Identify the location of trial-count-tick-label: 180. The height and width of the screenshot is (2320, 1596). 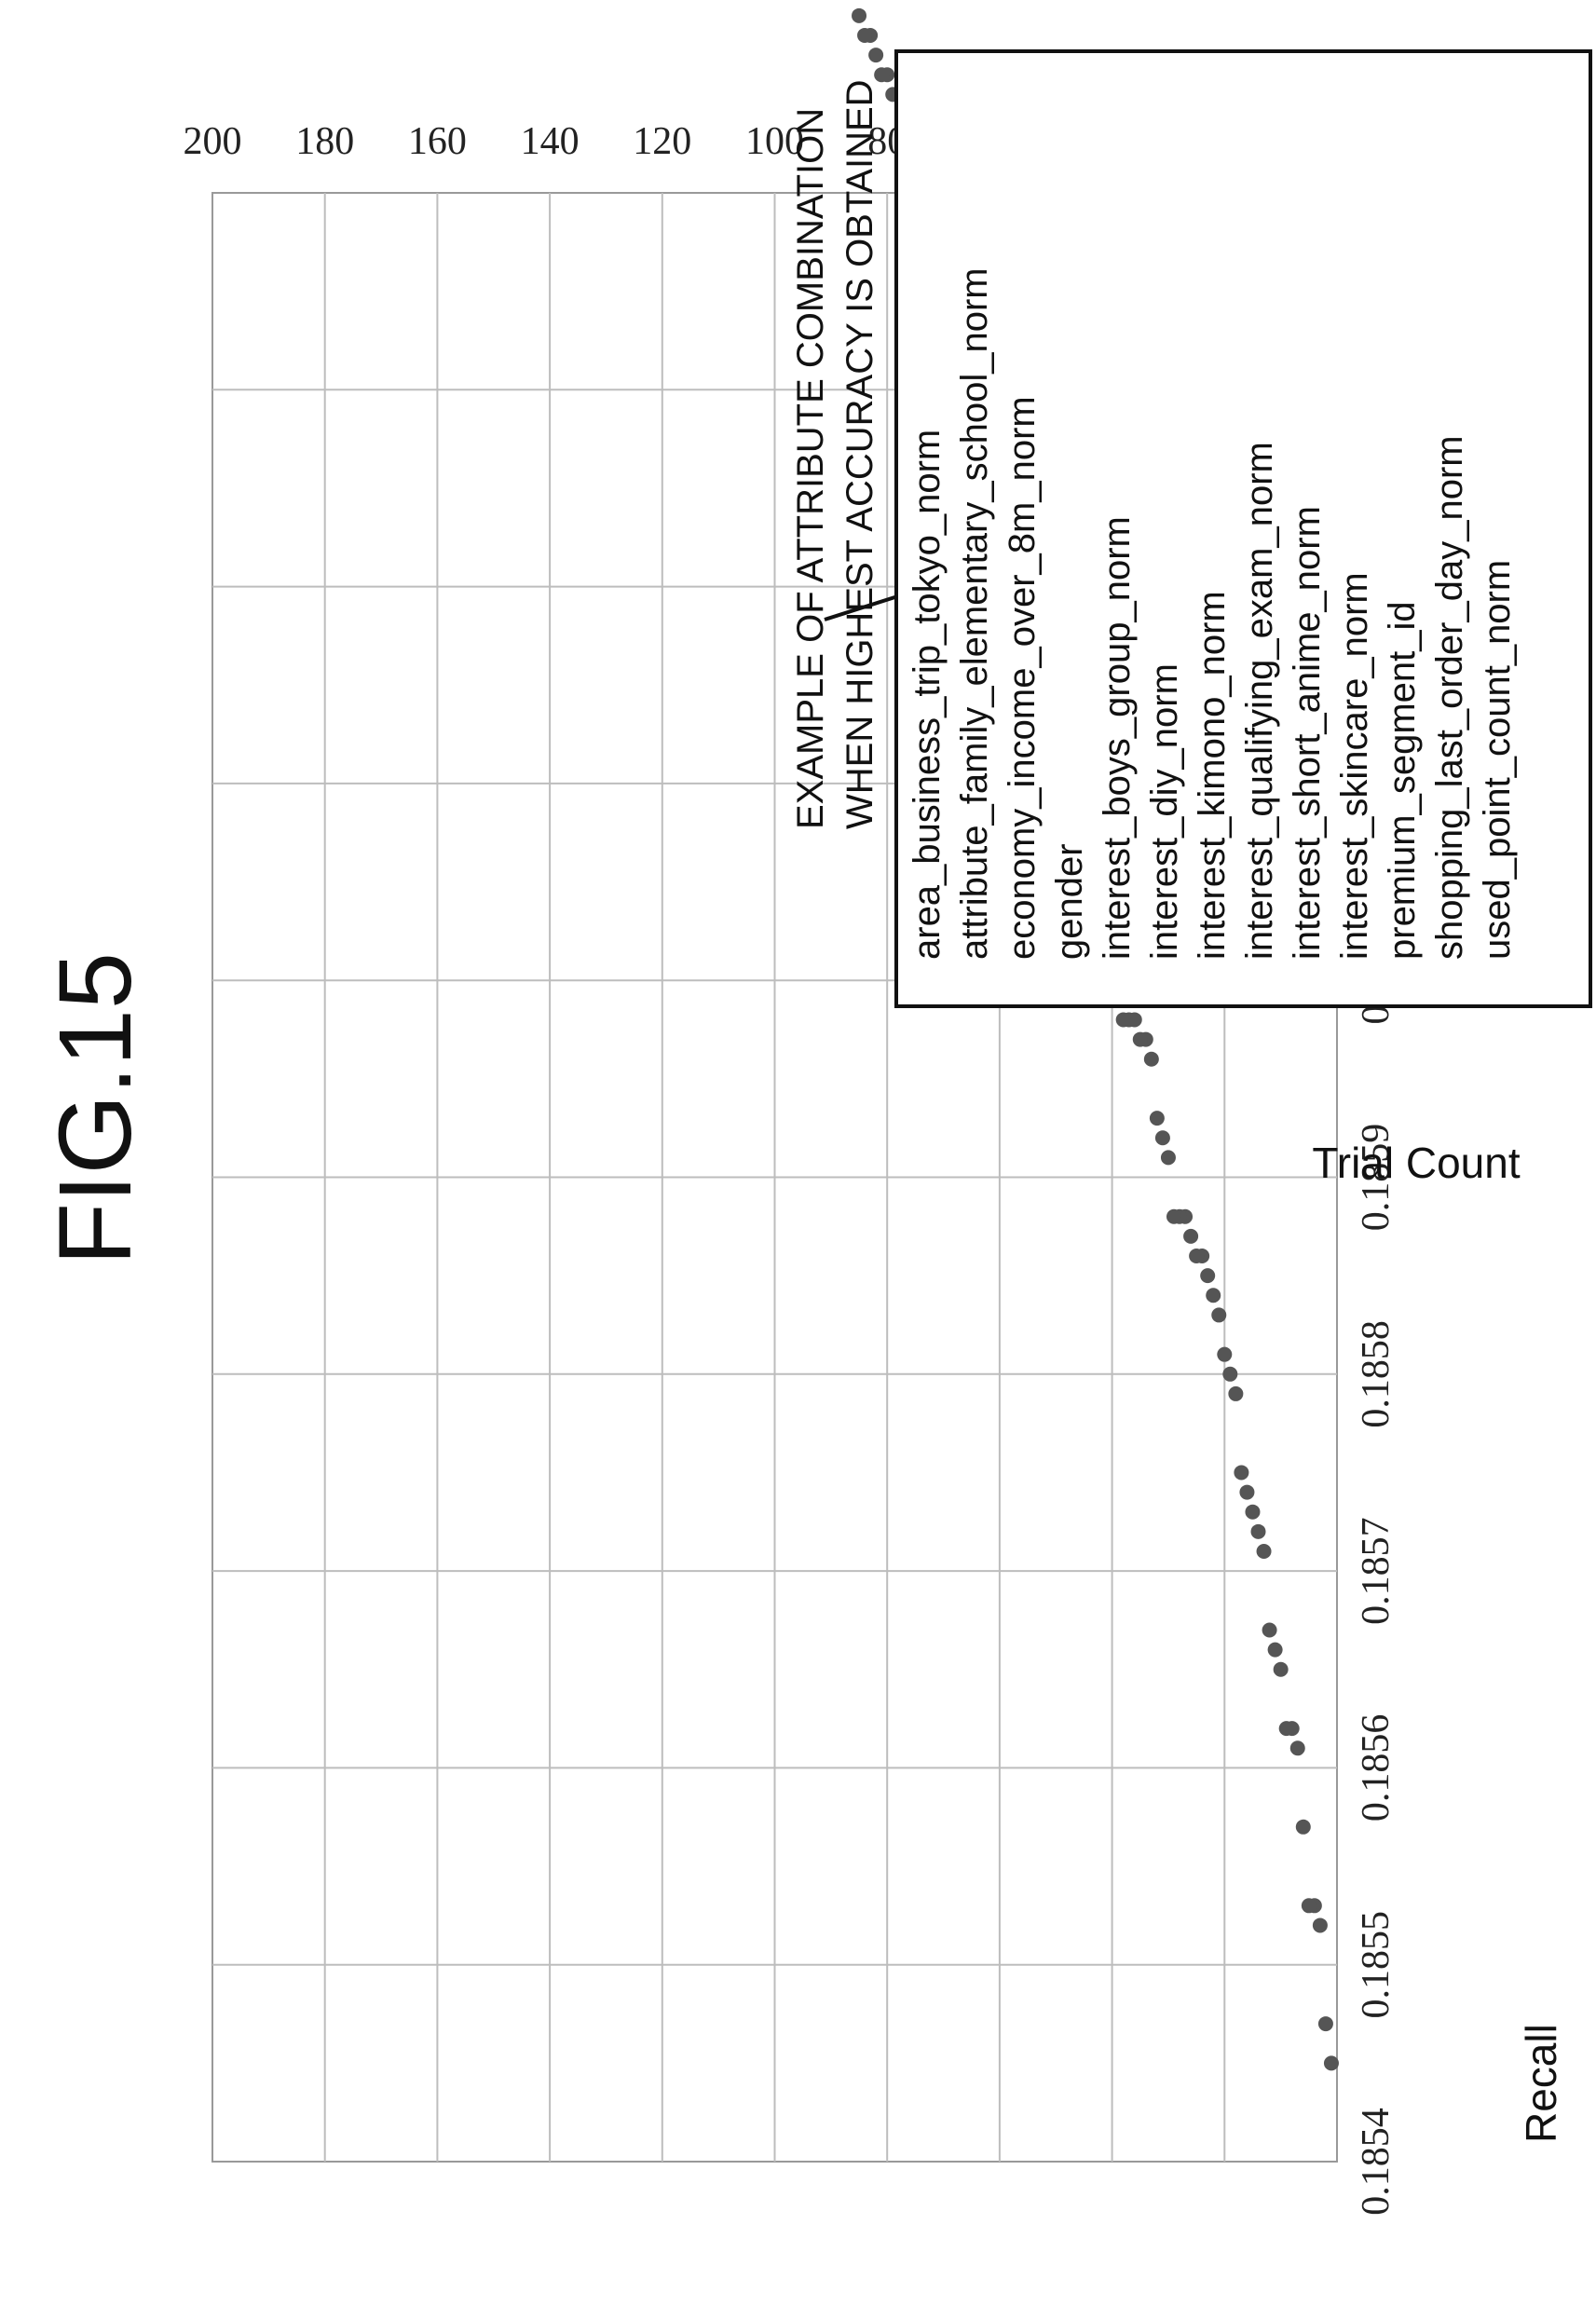
(324, 142).